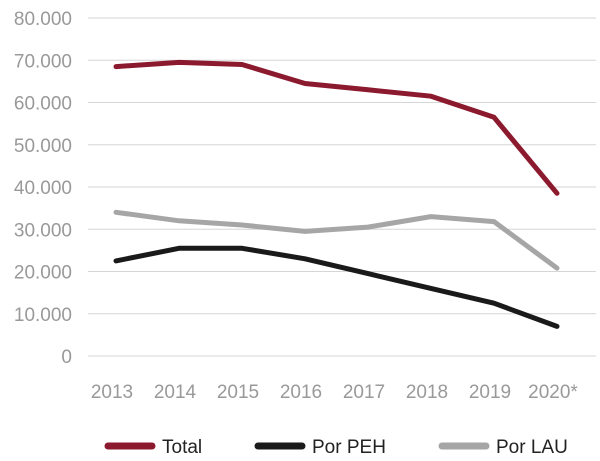 The image size is (600, 461). I want to click on x-tick-label: 2019, so click(490, 392).